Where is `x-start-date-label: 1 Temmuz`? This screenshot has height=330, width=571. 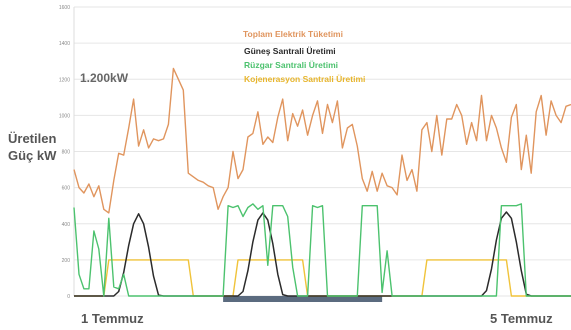
x-start-date-label: 1 Temmuz is located at coordinates (112, 318).